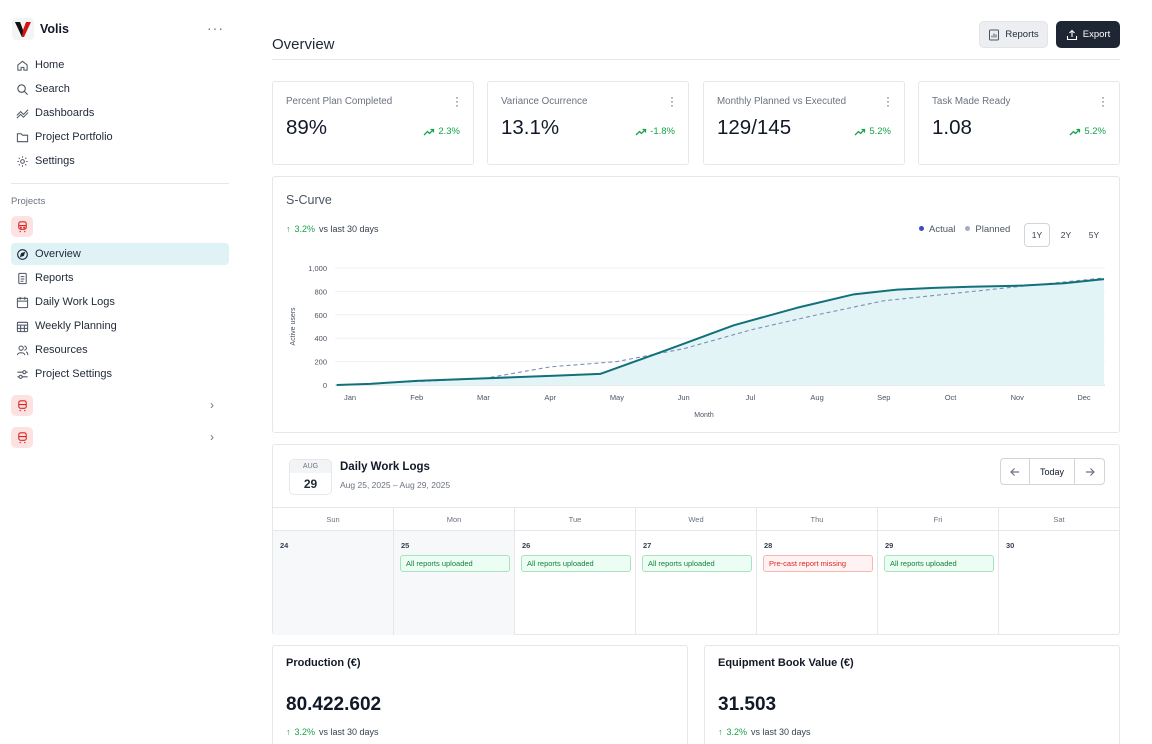 The width and height of the screenshot is (1152, 744). Describe the element at coordinates (373, 123) in the screenshot. I see `kpi-card-percent-plan: Percent Plan Completed · · · 89% 2.3%` at that location.